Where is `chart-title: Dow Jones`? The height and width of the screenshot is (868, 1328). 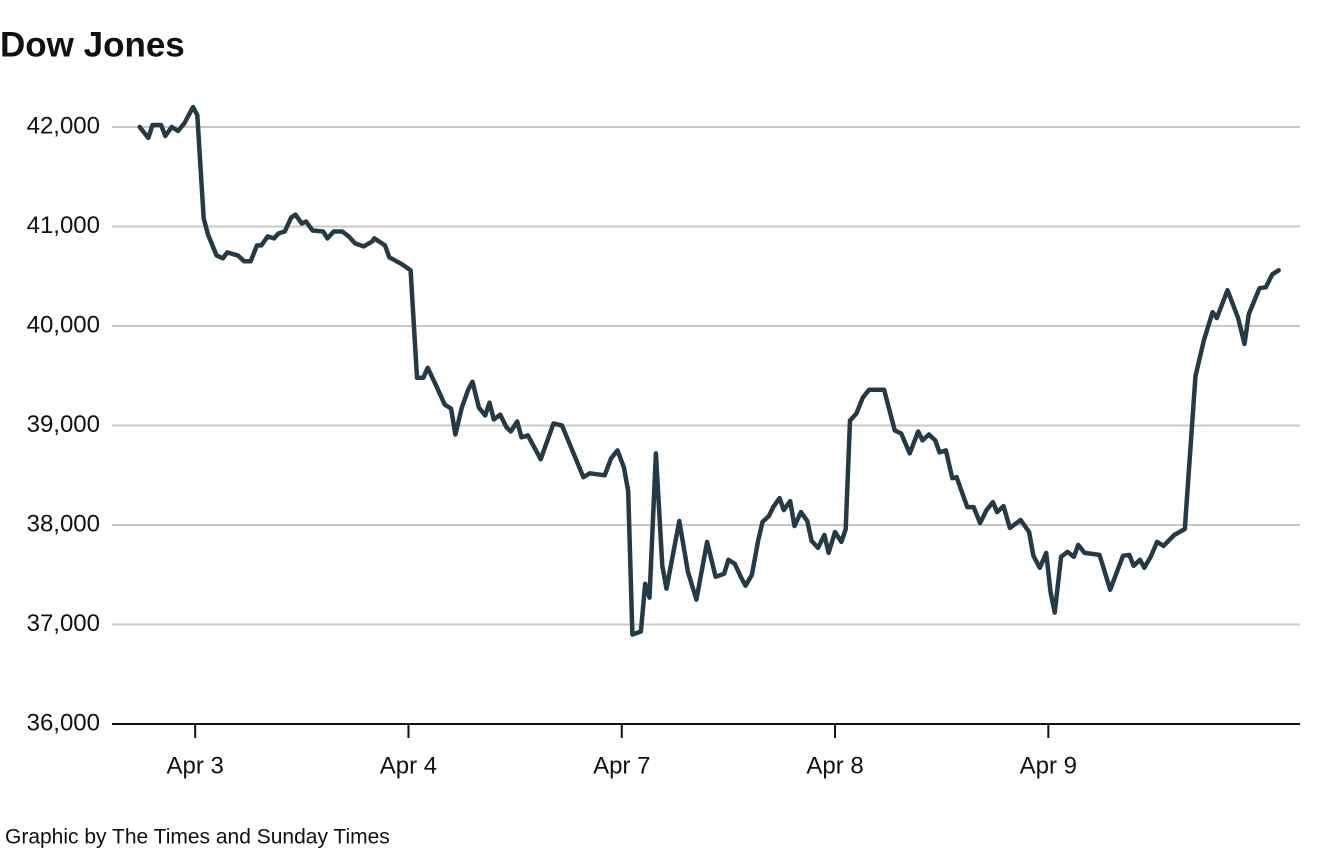 chart-title: Dow Jones is located at coordinates (92, 44).